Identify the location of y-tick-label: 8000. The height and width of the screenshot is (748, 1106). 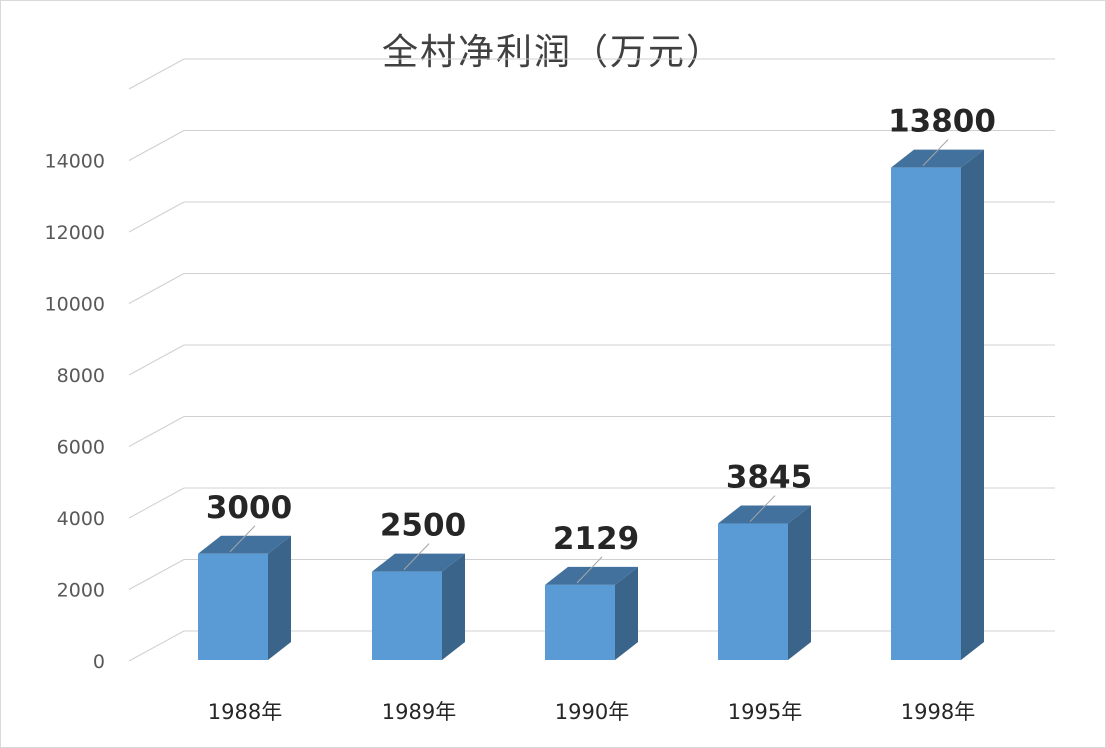
(81, 376).